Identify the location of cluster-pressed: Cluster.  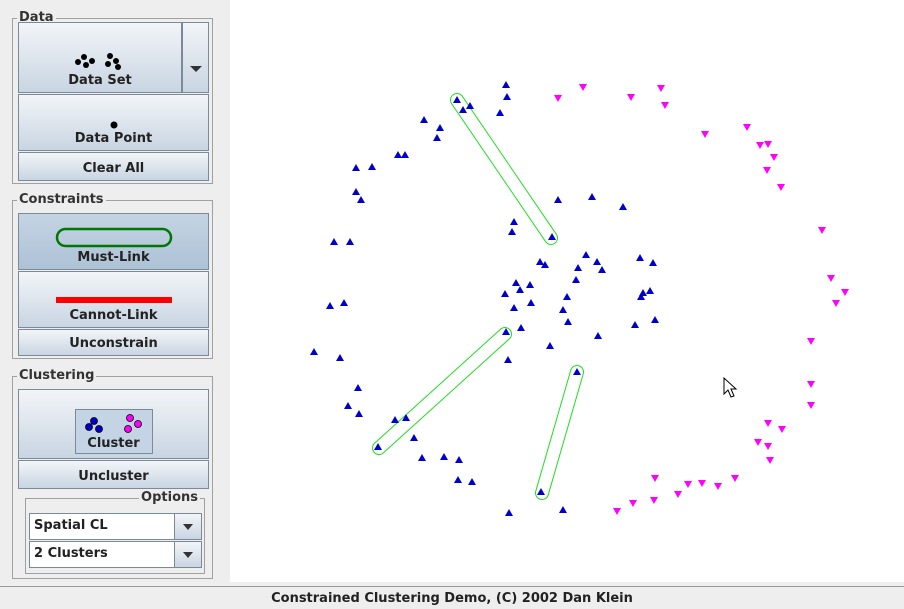
(113, 431).